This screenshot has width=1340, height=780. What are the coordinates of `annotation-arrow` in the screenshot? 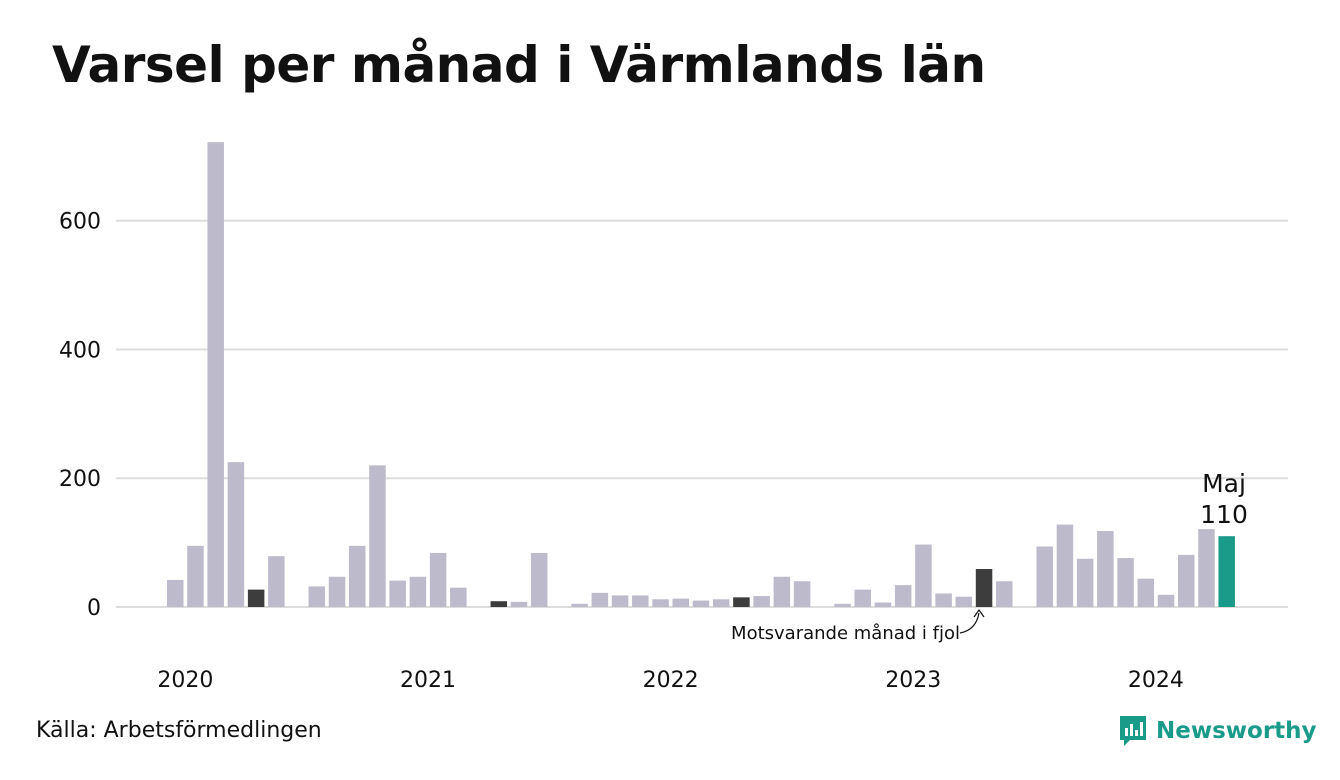 It's located at (969, 623).